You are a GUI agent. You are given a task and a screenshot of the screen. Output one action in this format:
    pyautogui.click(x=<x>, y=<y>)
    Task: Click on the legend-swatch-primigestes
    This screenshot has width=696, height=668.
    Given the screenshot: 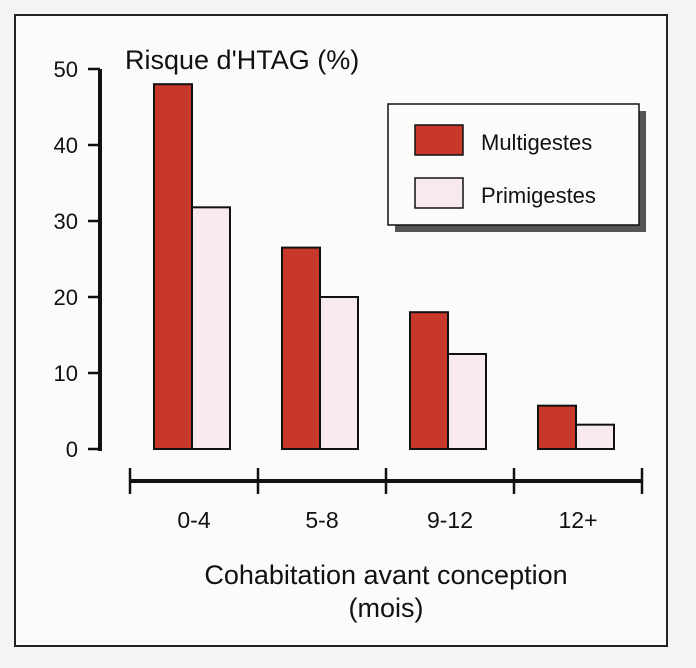 What is the action you would take?
    pyautogui.click(x=439, y=193)
    